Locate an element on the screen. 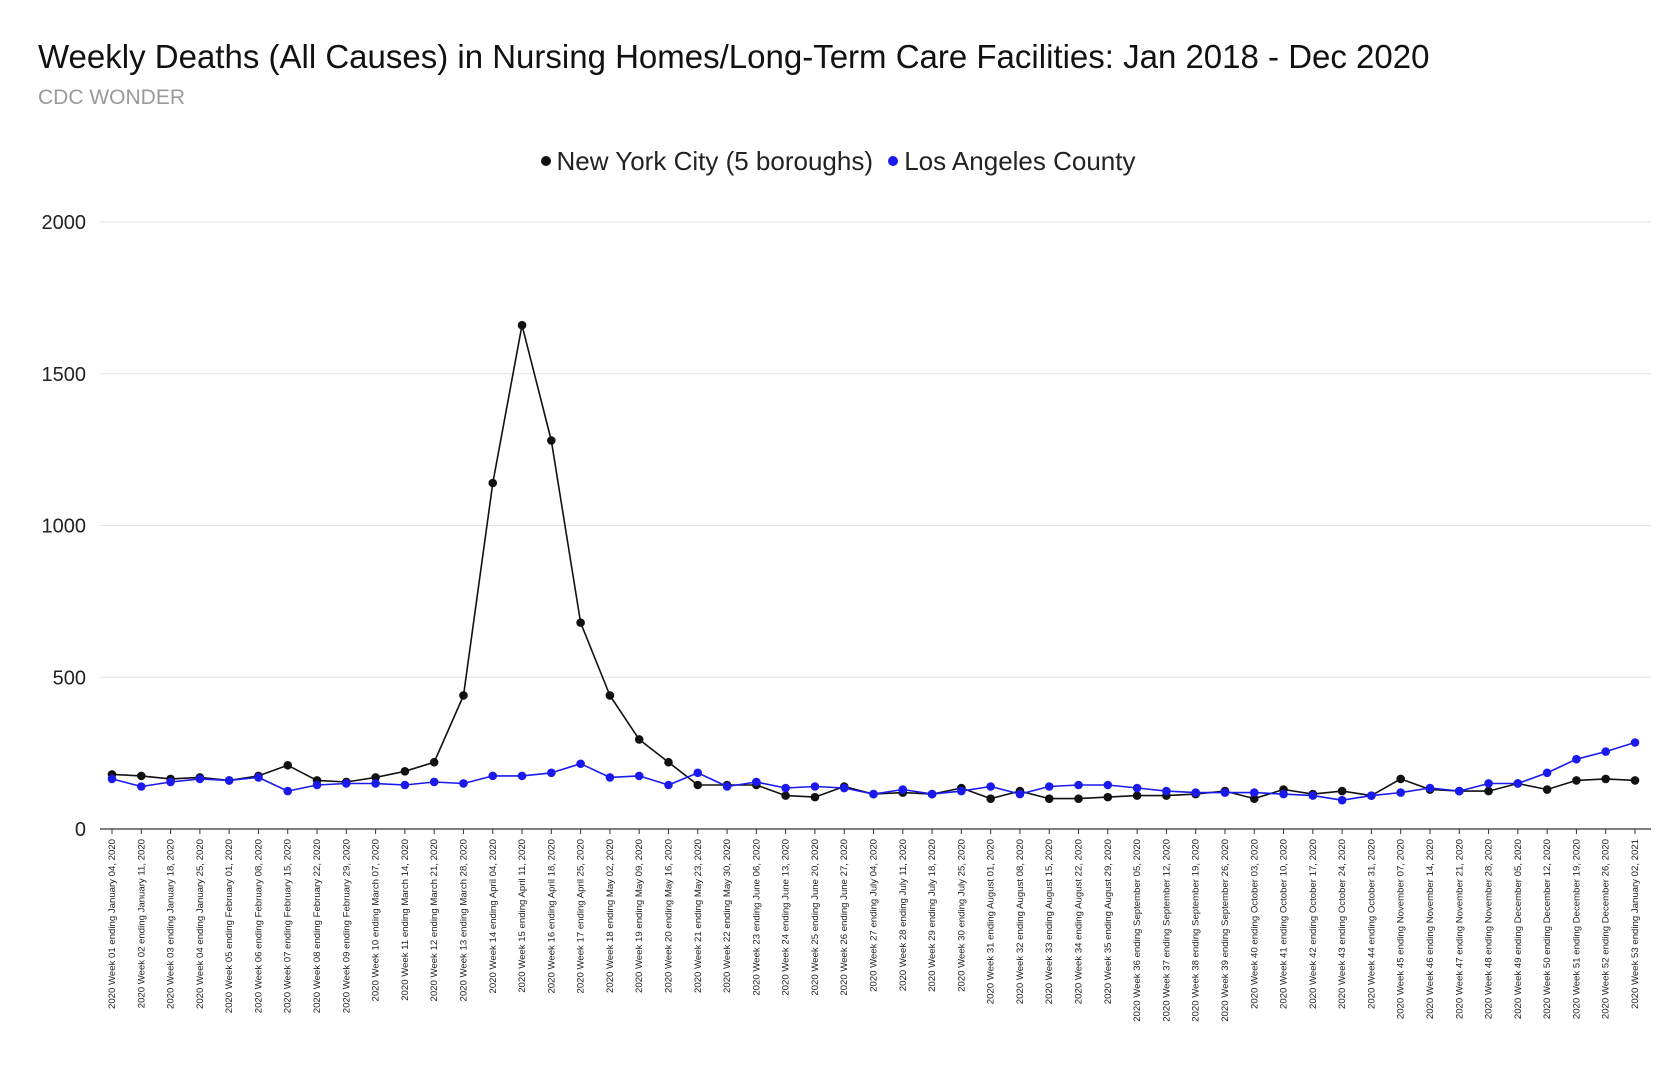 This screenshot has height=1072, width=1676. x-tick-label-22: 2020 Week 22 ending May 30, 2020 is located at coordinates (727, 916).